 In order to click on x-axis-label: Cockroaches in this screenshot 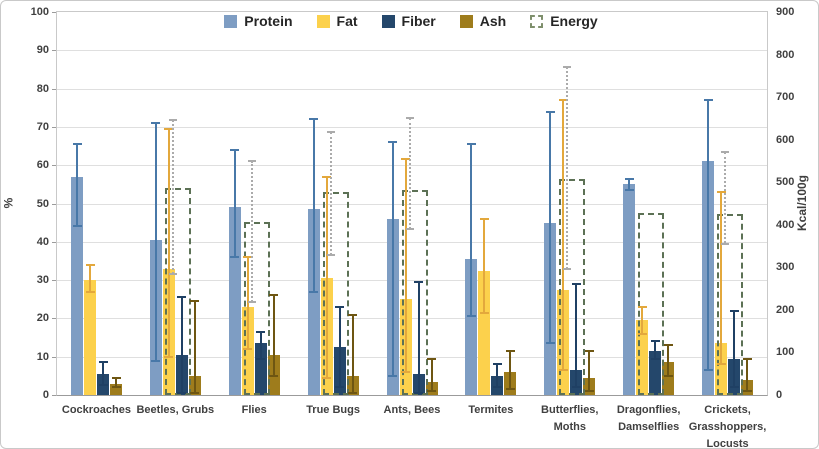, I will do `click(96, 410)`.